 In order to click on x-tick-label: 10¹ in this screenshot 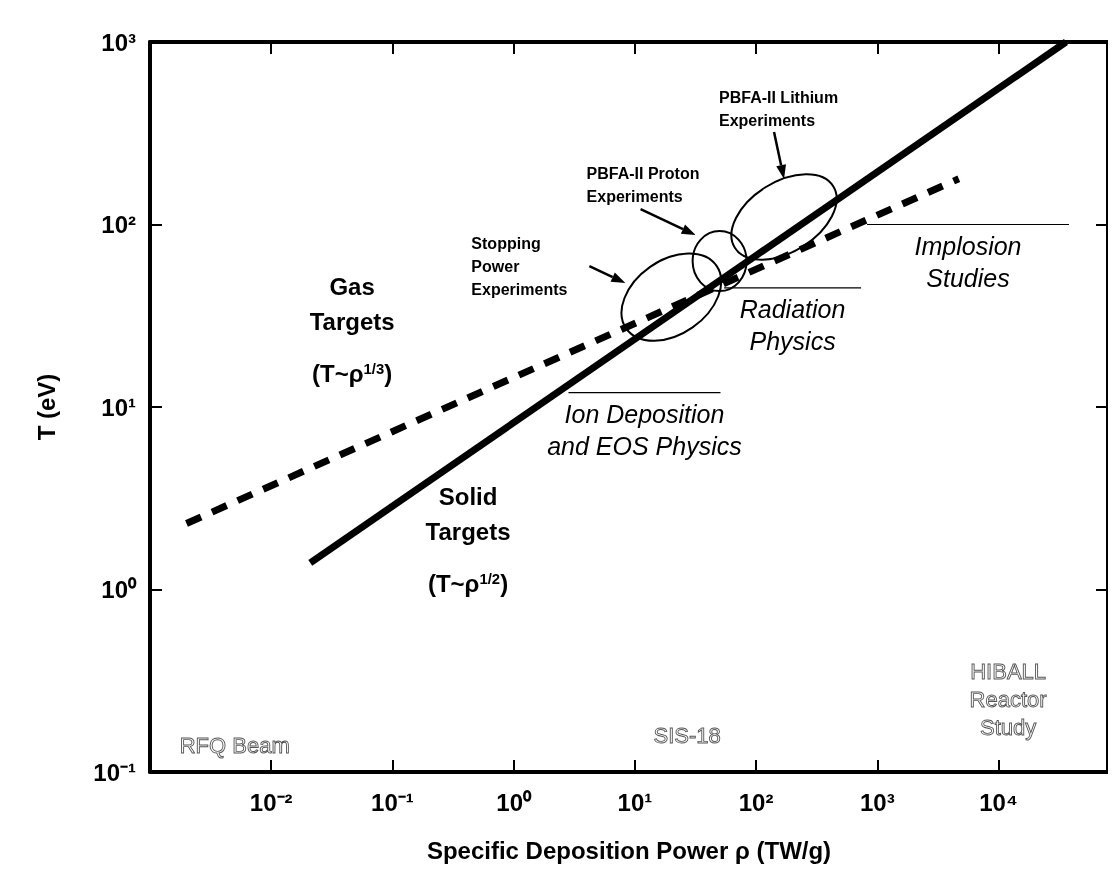, I will do `click(635, 802)`.